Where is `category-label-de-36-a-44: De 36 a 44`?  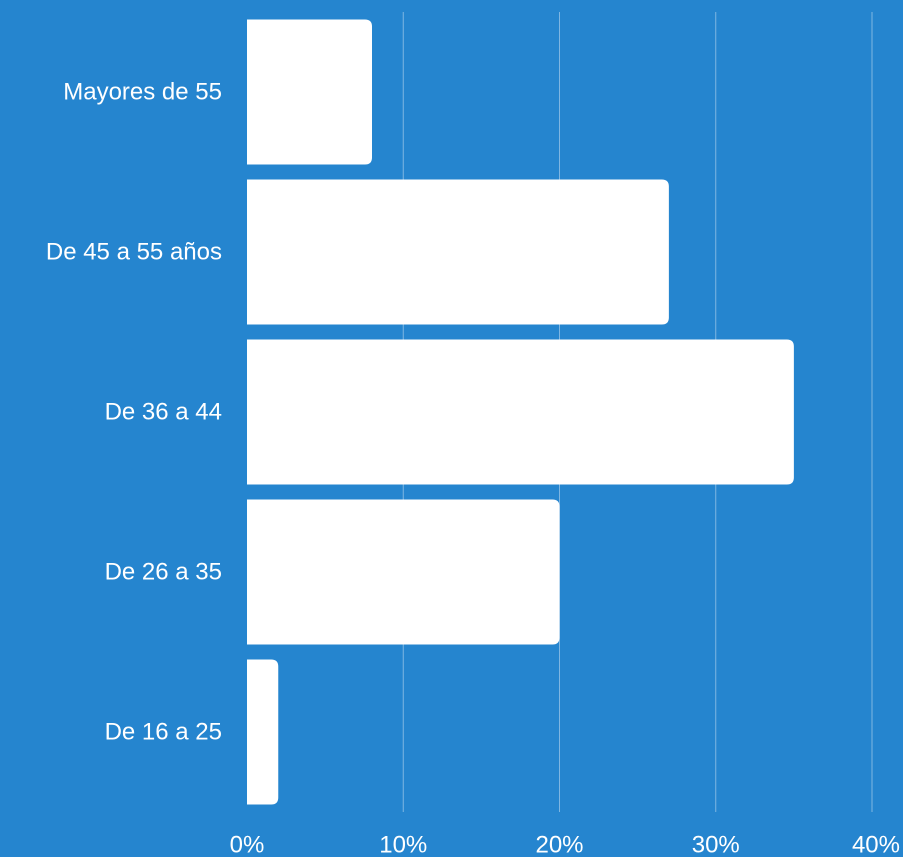
category-label-de-36-a-44: De 36 a 44 is located at coordinates (163, 412).